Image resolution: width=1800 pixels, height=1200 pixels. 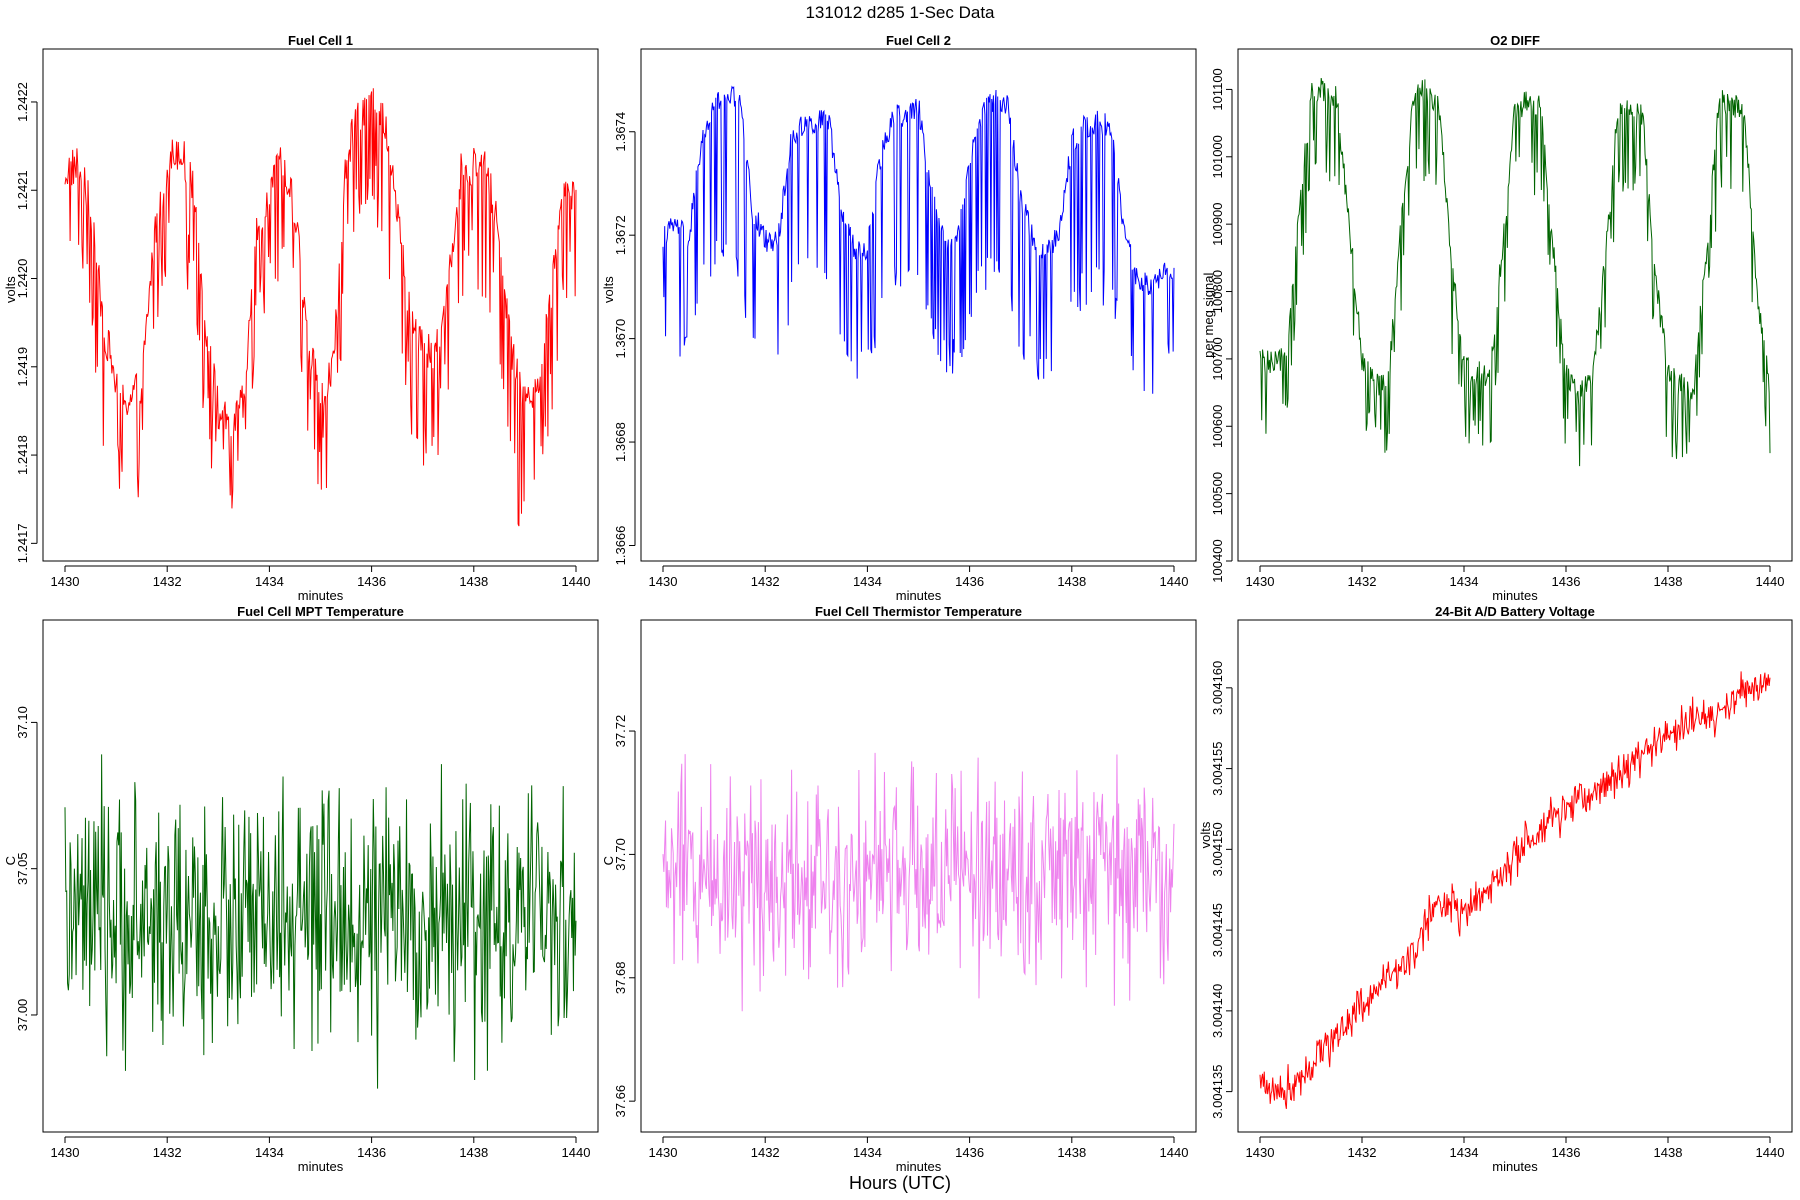 I want to click on chart-title: O2 DIFF, so click(x=1515, y=40).